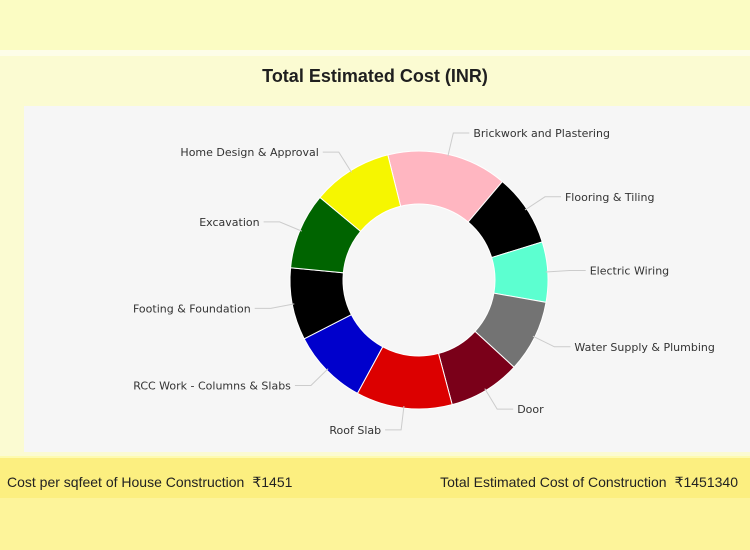 The height and width of the screenshot is (550, 750). Describe the element at coordinates (541, 133) in the screenshot. I see `slice-label-brickwork-and-plastering: Brickwork and Plastering` at that location.